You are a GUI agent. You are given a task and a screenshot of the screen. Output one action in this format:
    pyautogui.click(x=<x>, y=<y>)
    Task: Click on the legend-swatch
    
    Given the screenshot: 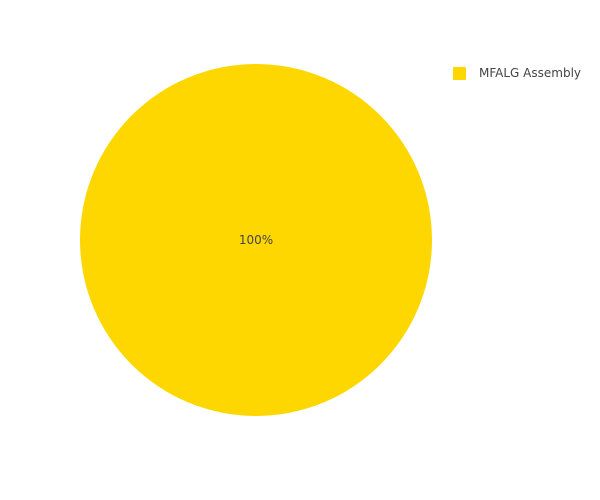 What is the action you would take?
    pyautogui.click(x=459, y=73)
    